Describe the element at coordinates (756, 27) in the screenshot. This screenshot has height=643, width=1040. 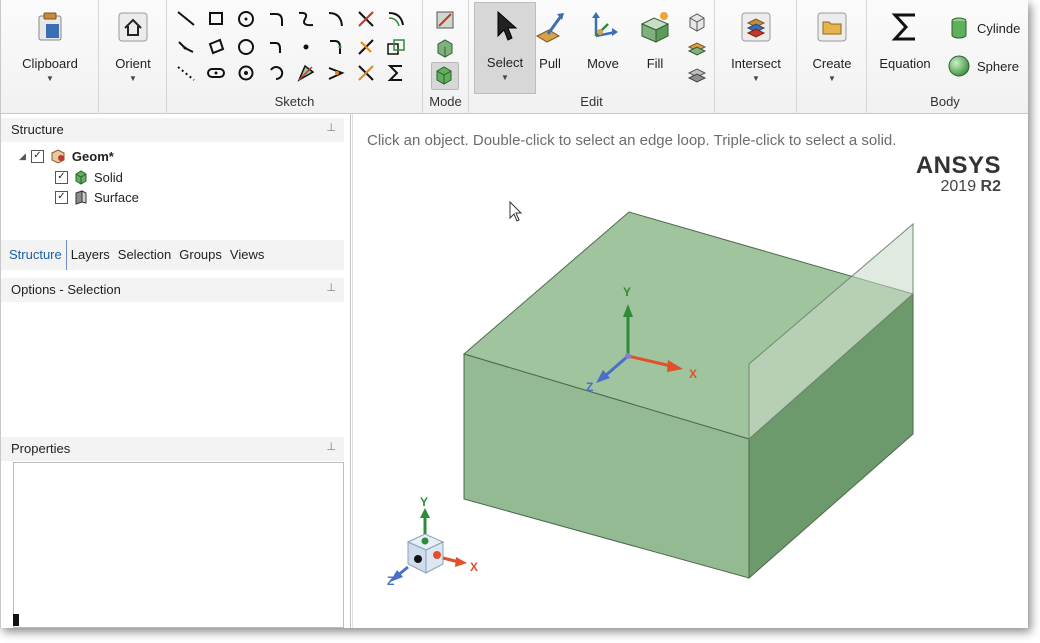
I see `intersect-icon` at that location.